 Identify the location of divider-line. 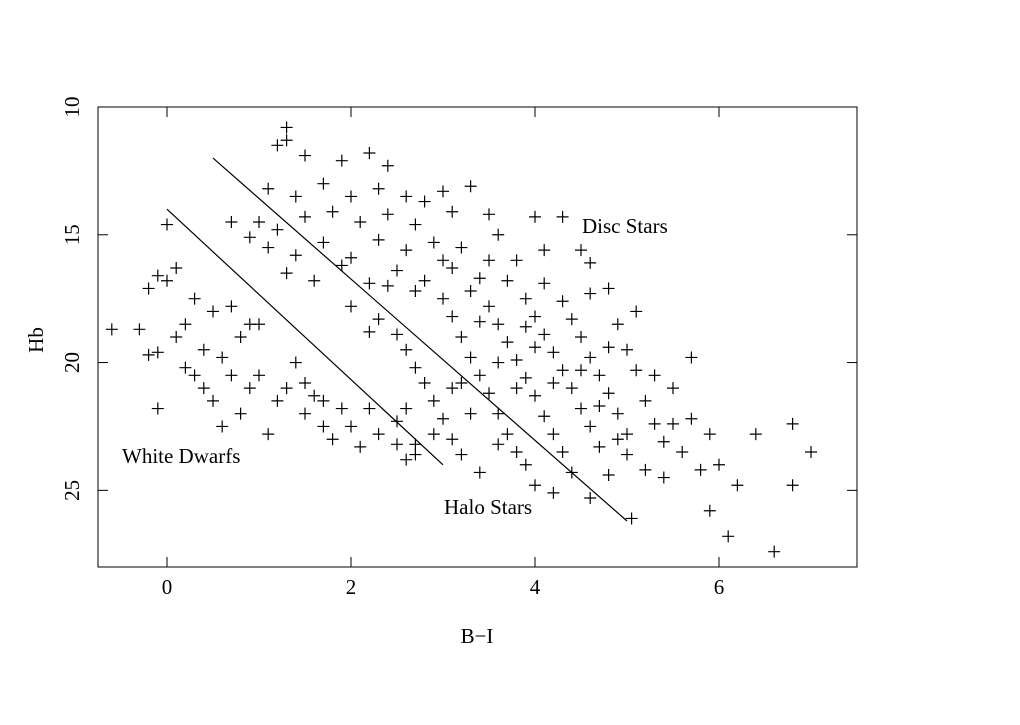
(305, 337).